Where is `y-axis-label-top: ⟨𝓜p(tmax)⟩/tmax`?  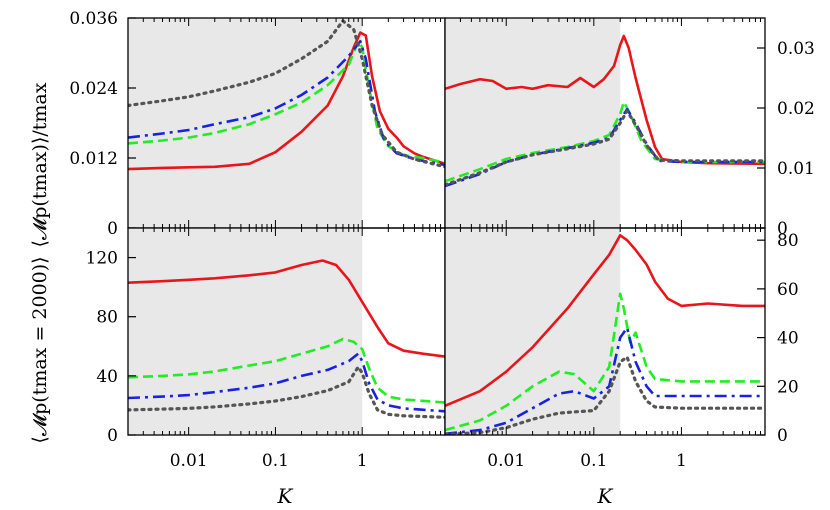 y-axis-label-top: ⟨𝓜p(tmax)⟩/tmax is located at coordinates (40, 164).